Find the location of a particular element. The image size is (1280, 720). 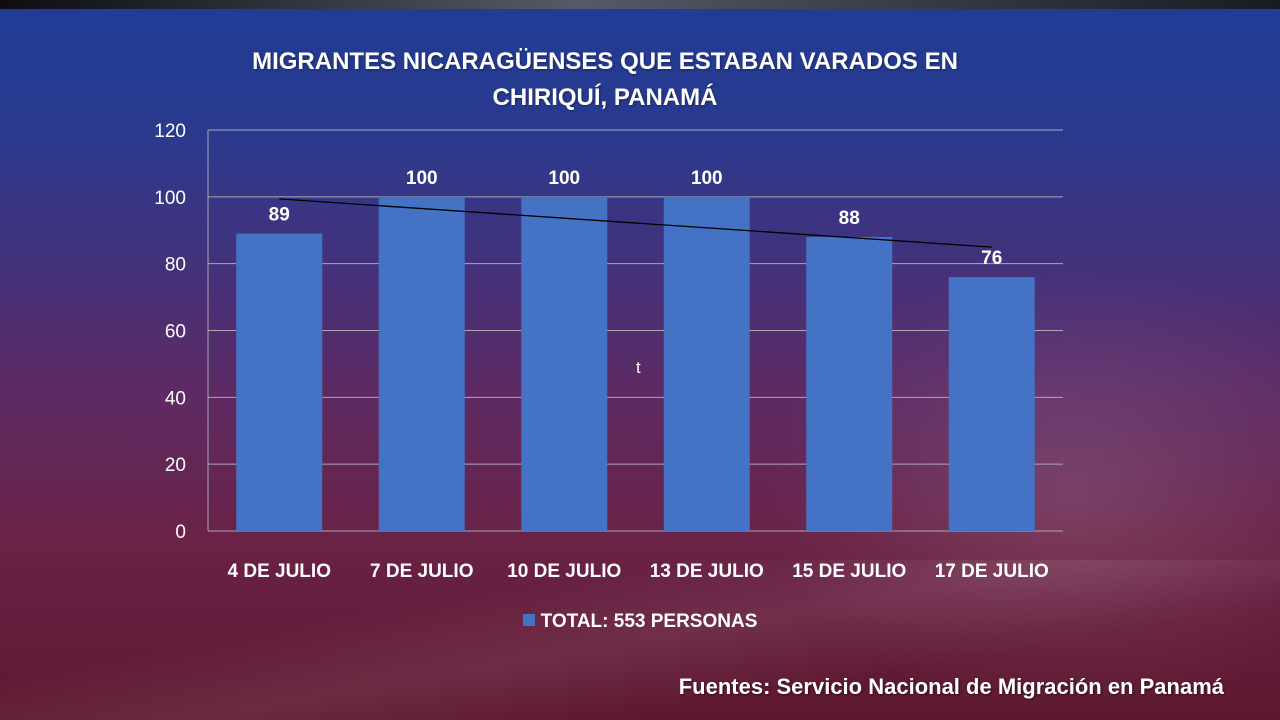

legend-label: TOTAL: 553 PERSONAS is located at coordinates (649, 621).